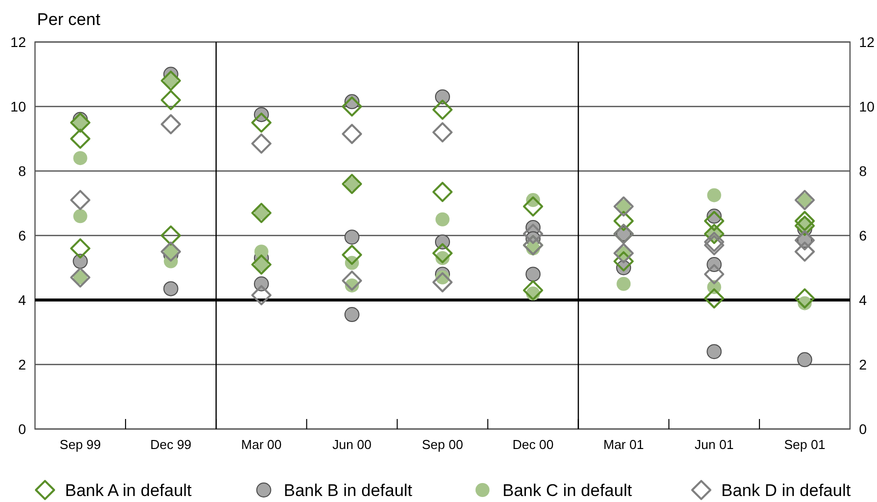  What do you see at coordinates (18, 42) in the screenshot?
I see `y-tick-label: 12` at bounding box center [18, 42].